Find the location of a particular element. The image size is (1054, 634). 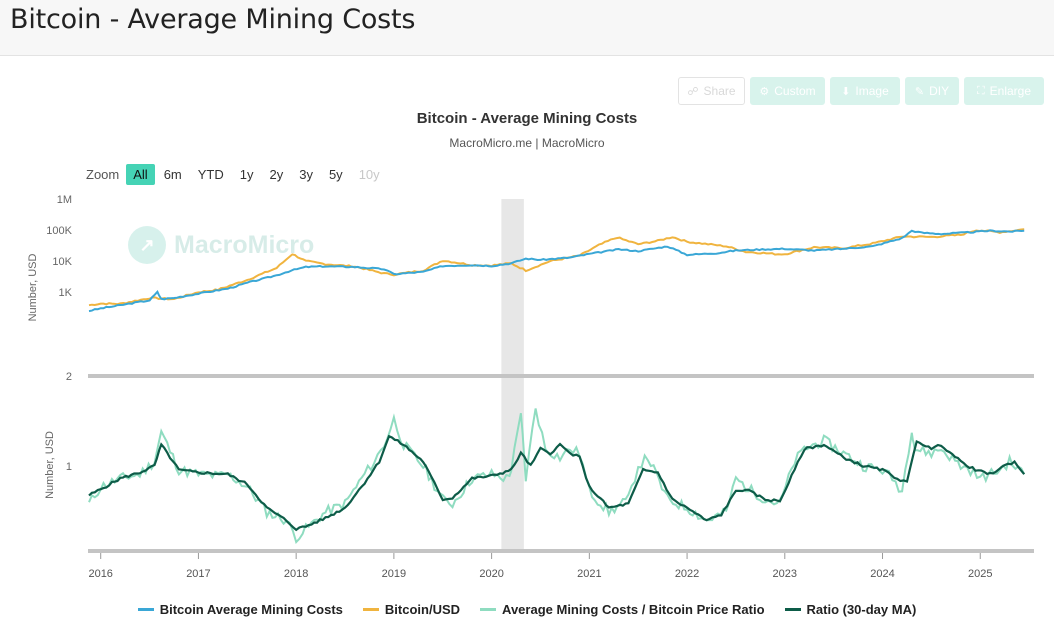

legend-label-ratio-ma: Ratio (30-day MA) is located at coordinates (861, 609).